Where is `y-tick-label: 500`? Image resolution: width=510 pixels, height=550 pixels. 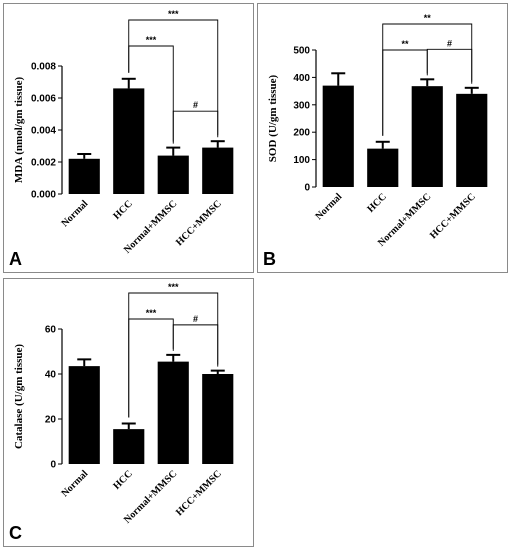
y-tick-label: 500 is located at coordinates (301, 51).